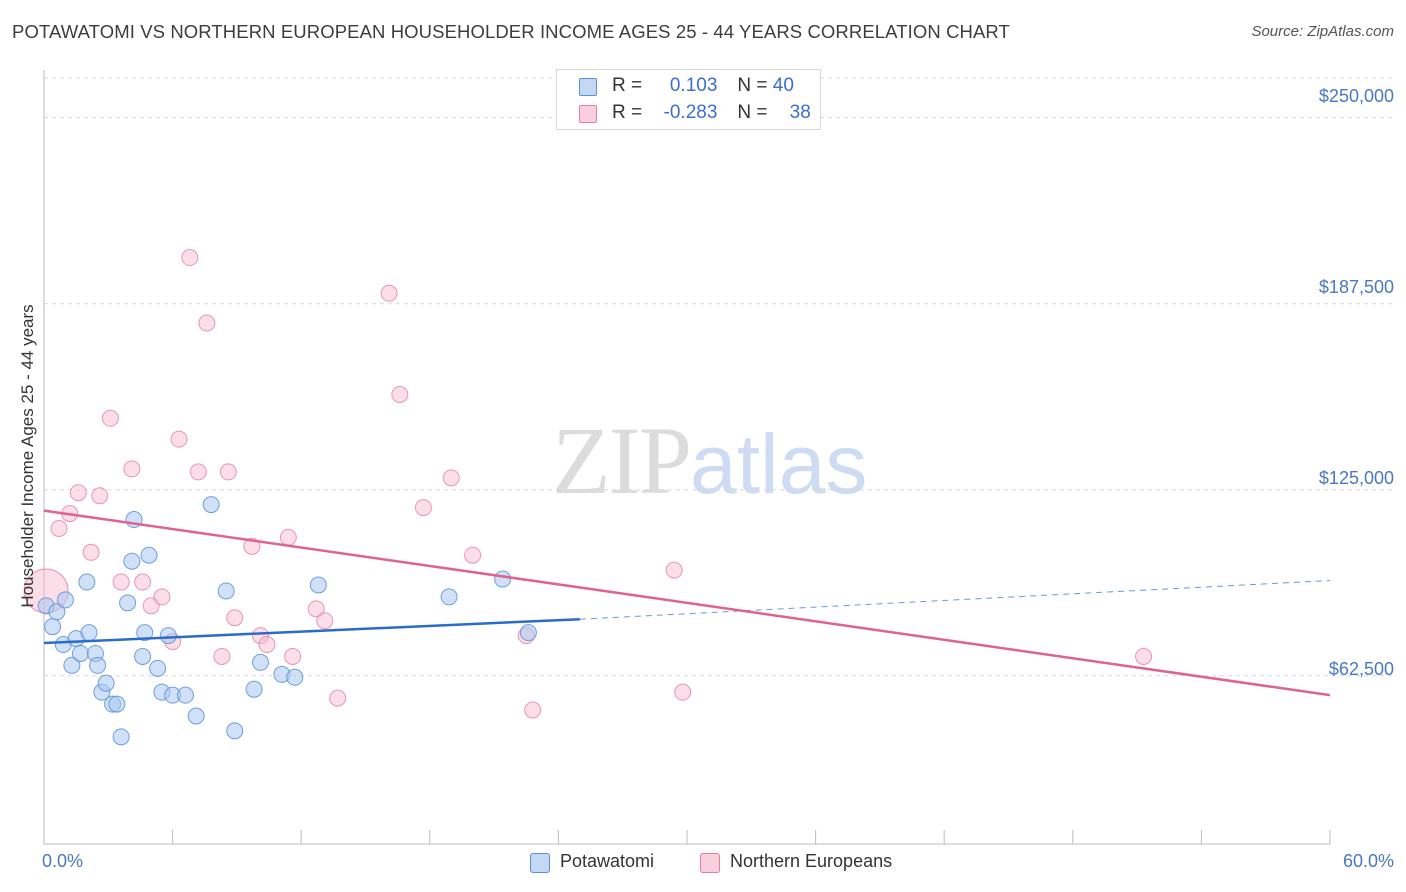 The image size is (1406, 892). What do you see at coordinates (311, 631) in the screenshot?
I see `trendline-potawatomi` at bounding box center [311, 631].